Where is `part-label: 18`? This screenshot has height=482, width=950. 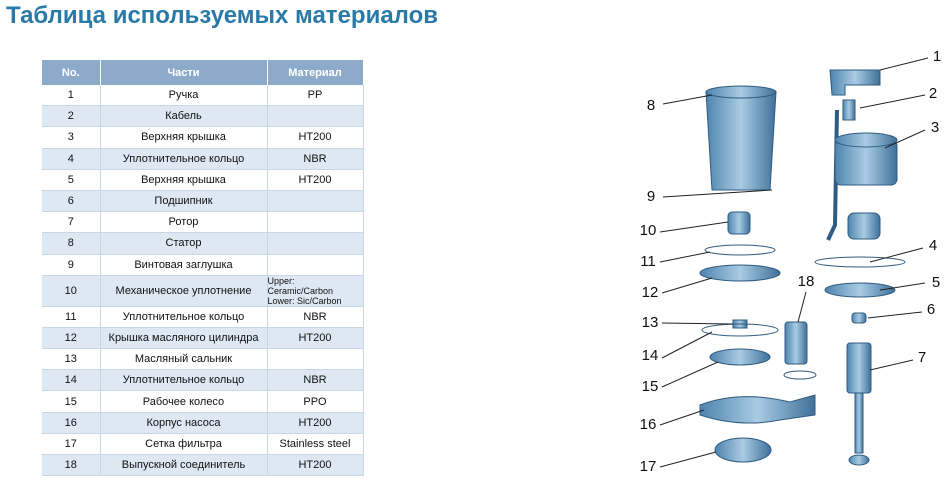
part-label: 18 is located at coordinates (806, 281).